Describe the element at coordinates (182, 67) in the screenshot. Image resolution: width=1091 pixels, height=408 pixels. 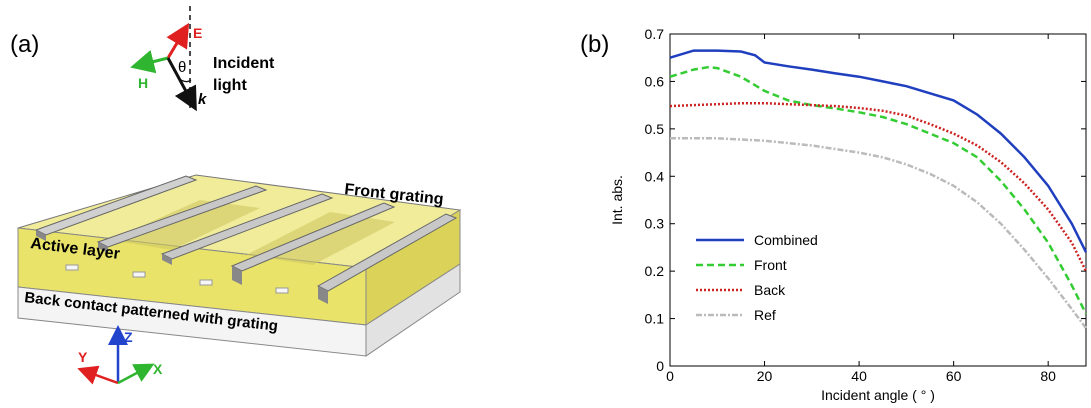
I see `theta-label: θ` at that location.